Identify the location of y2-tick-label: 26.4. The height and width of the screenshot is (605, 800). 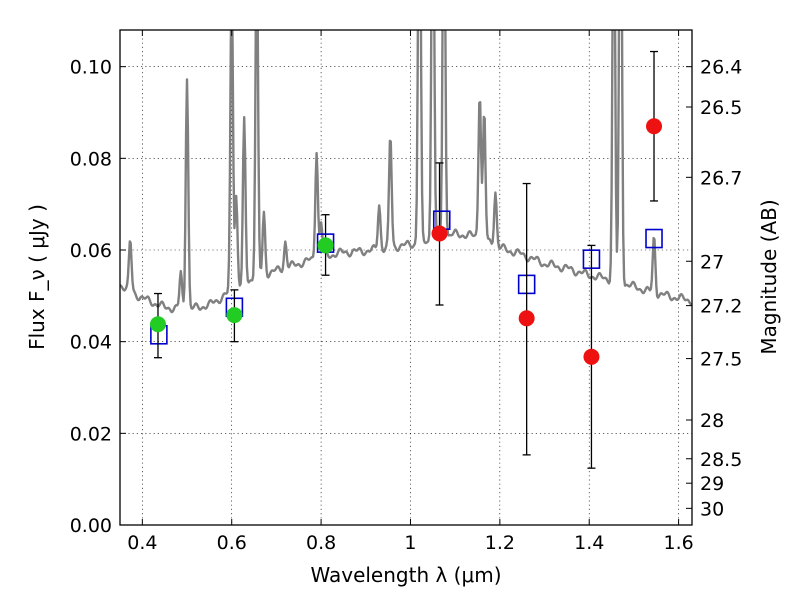
(721, 68).